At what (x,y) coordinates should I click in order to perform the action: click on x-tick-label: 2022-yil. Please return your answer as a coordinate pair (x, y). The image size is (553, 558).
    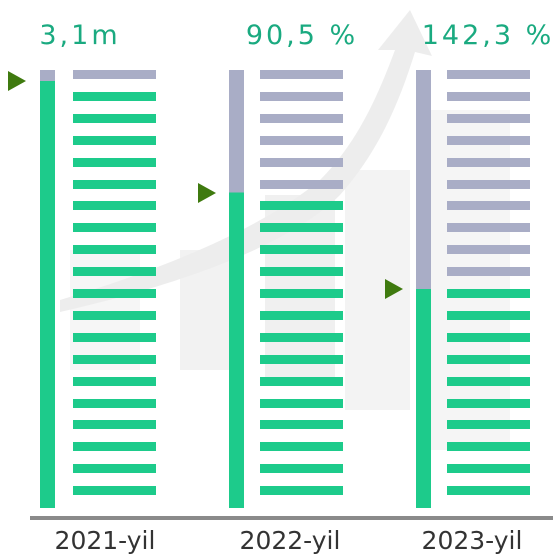
    Looking at the image, I should click on (290, 540).